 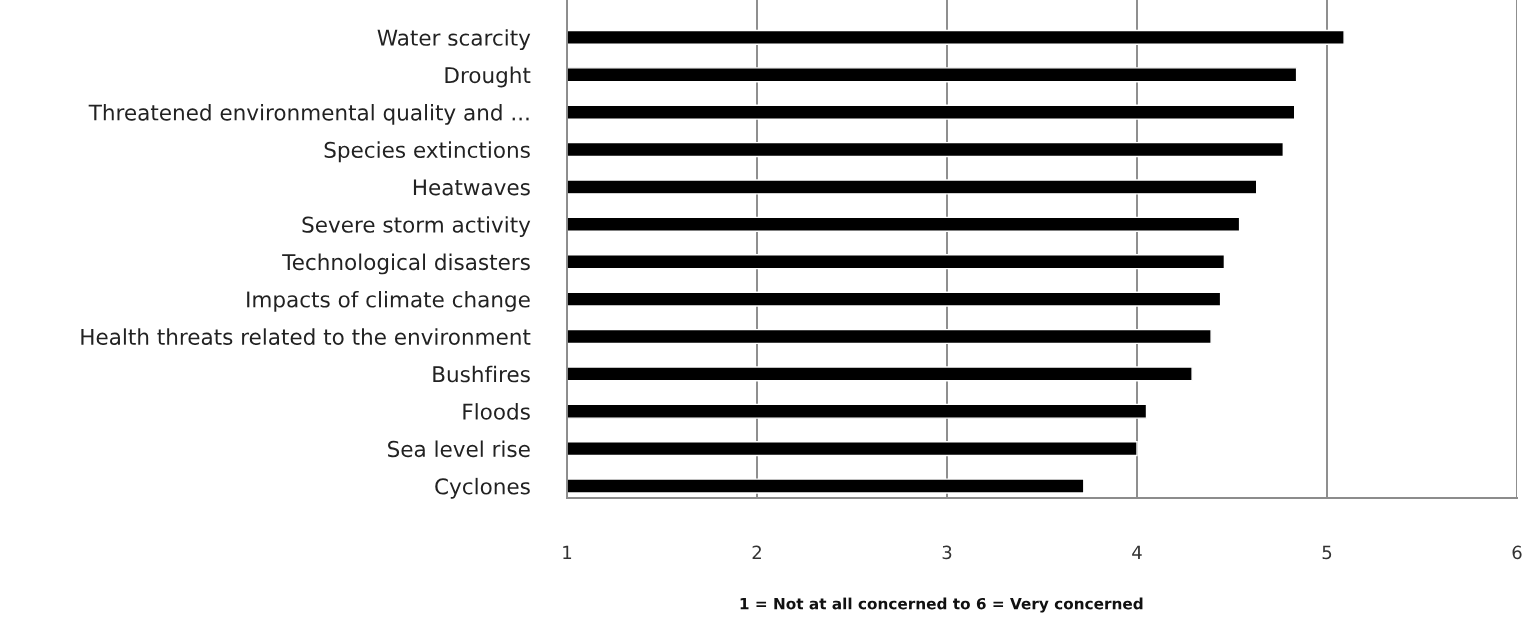 What do you see at coordinates (488, 77) in the screenshot?
I see `y-tick-label: Drought` at bounding box center [488, 77].